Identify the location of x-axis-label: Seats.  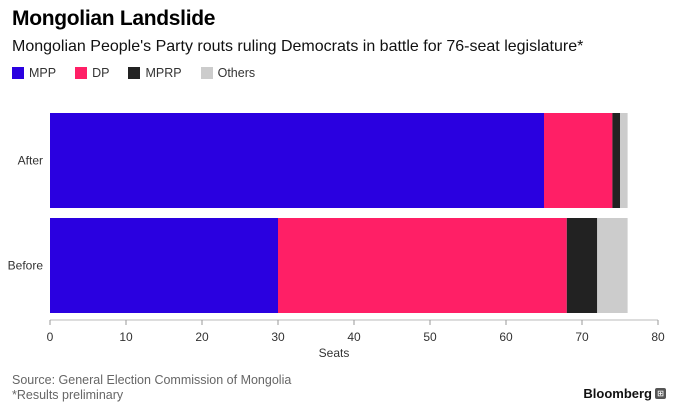
(334, 353).